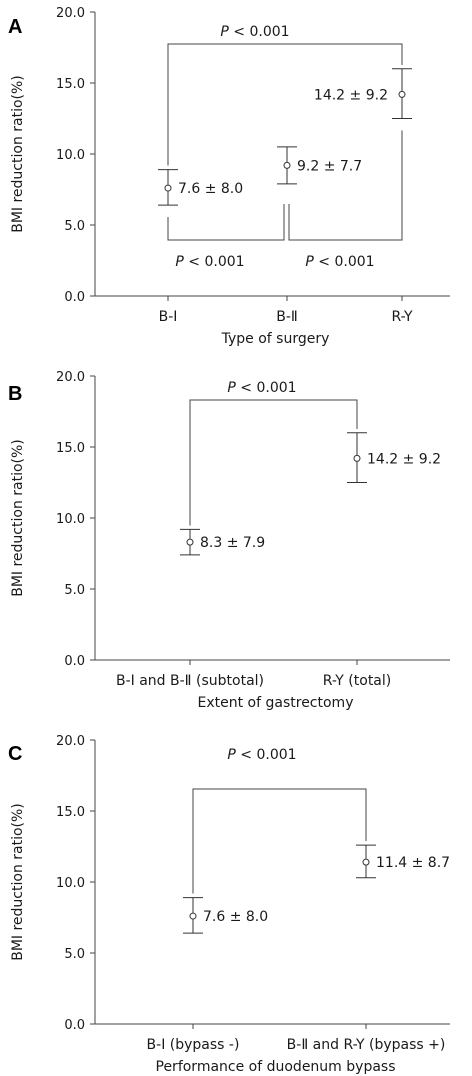 The image size is (472, 1076). Describe the element at coordinates (193, 1045) in the screenshot. I see `x-tick-label: B-Ⅰ (bypass -)` at that location.